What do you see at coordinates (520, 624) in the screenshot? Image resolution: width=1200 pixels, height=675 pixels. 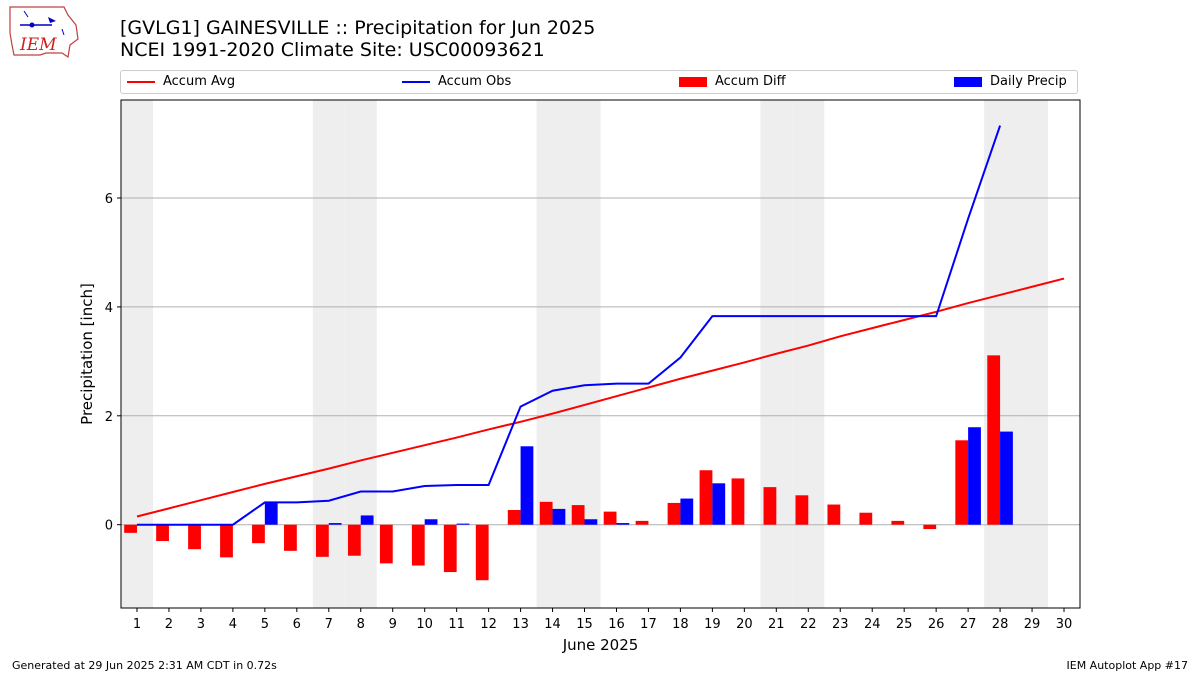 I see `x-tick-label: 13` at bounding box center [520, 624].